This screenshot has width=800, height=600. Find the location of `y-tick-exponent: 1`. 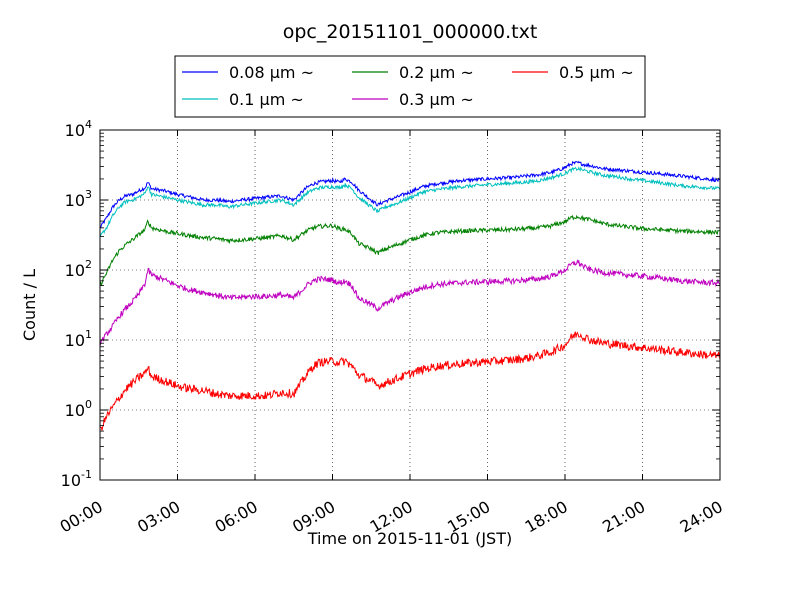

y-tick-exponent: 1 is located at coordinates (88, 334).